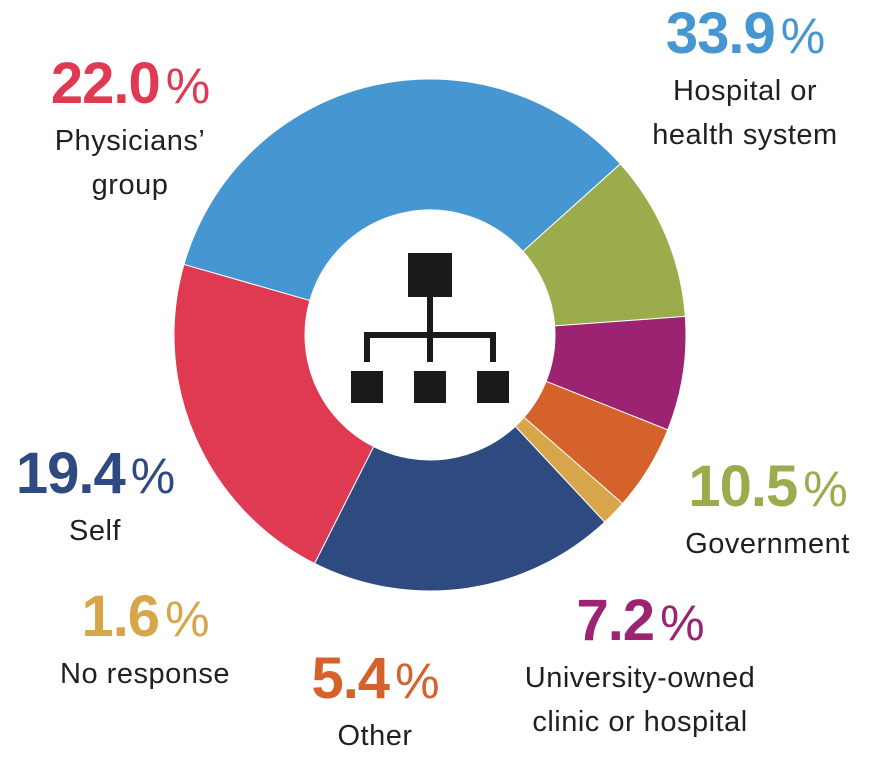 This screenshot has height=758, width=870. What do you see at coordinates (640, 700) in the screenshot?
I see `category-label: University-owned clinic or hospital` at bounding box center [640, 700].